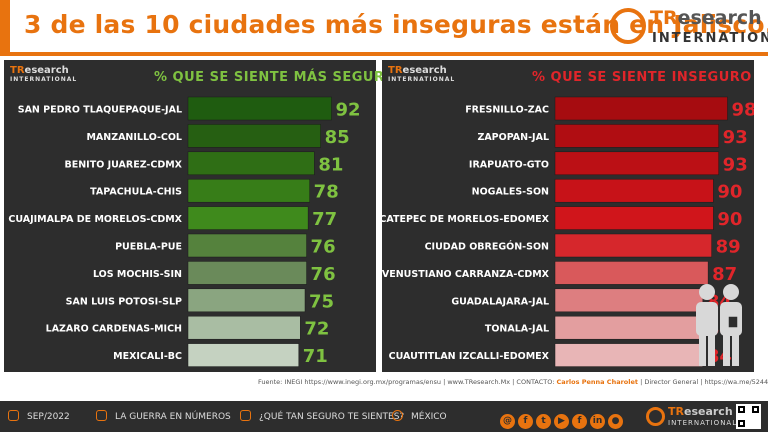 The image size is (768, 432). What do you see at coordinates (100, 110) in the screenshot?
I see `category-label: SAN PEDRO TLAQUEPAQUE-JAL` at bounding box center [100, 110].